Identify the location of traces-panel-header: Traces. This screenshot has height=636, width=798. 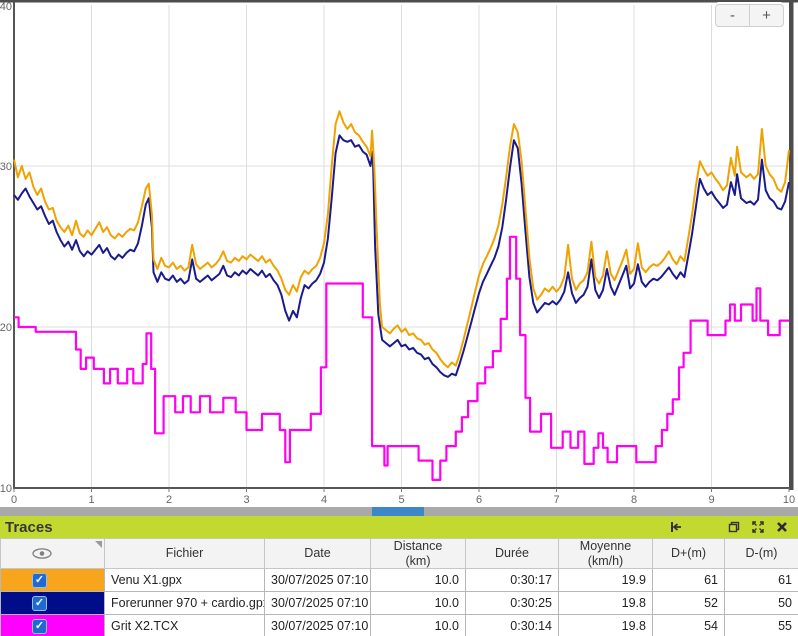
(399, 527).